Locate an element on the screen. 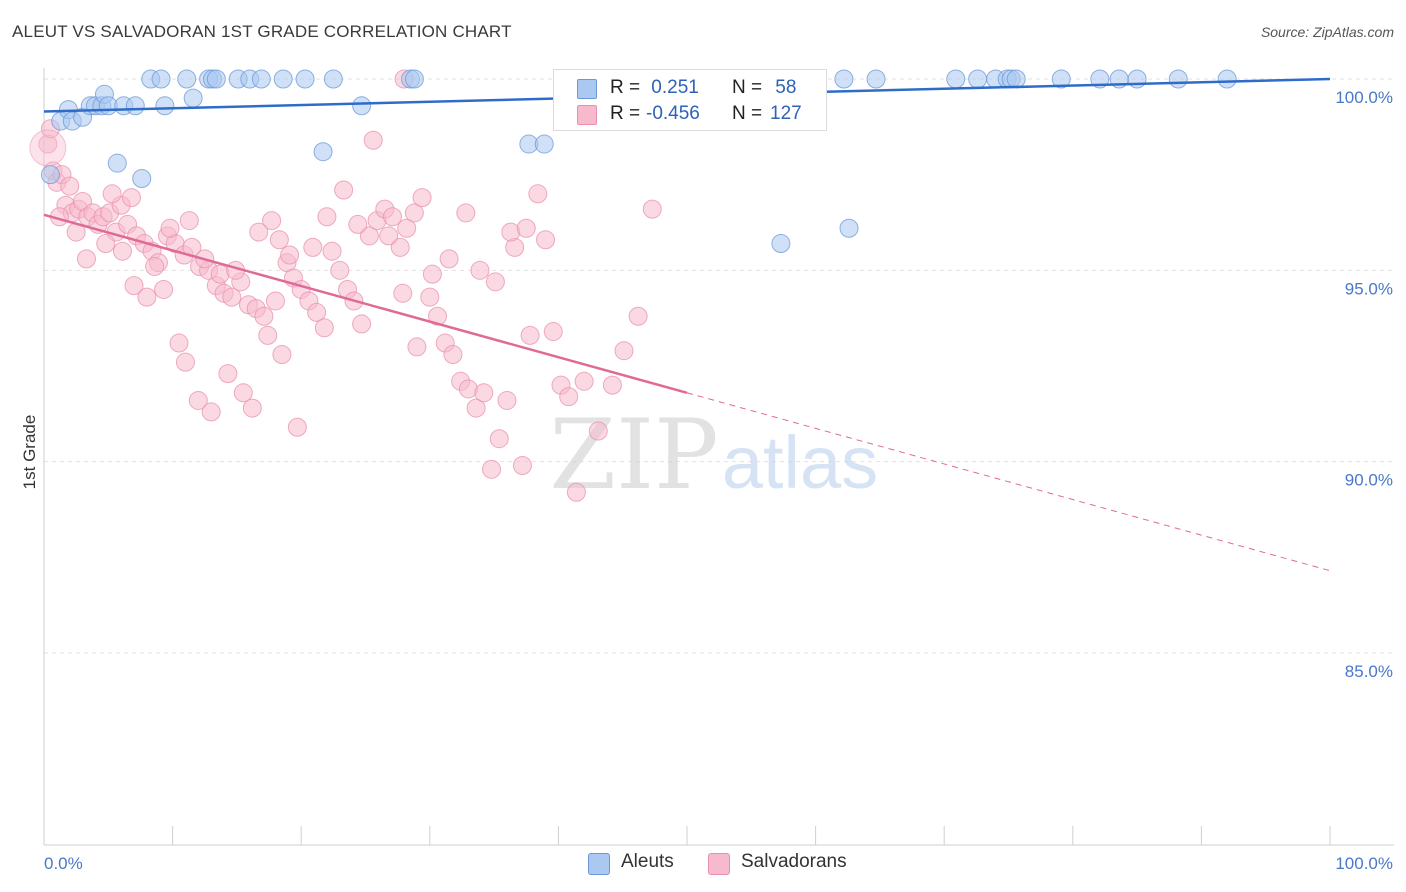  n-value: 58 is located at coordinates (783, 87).